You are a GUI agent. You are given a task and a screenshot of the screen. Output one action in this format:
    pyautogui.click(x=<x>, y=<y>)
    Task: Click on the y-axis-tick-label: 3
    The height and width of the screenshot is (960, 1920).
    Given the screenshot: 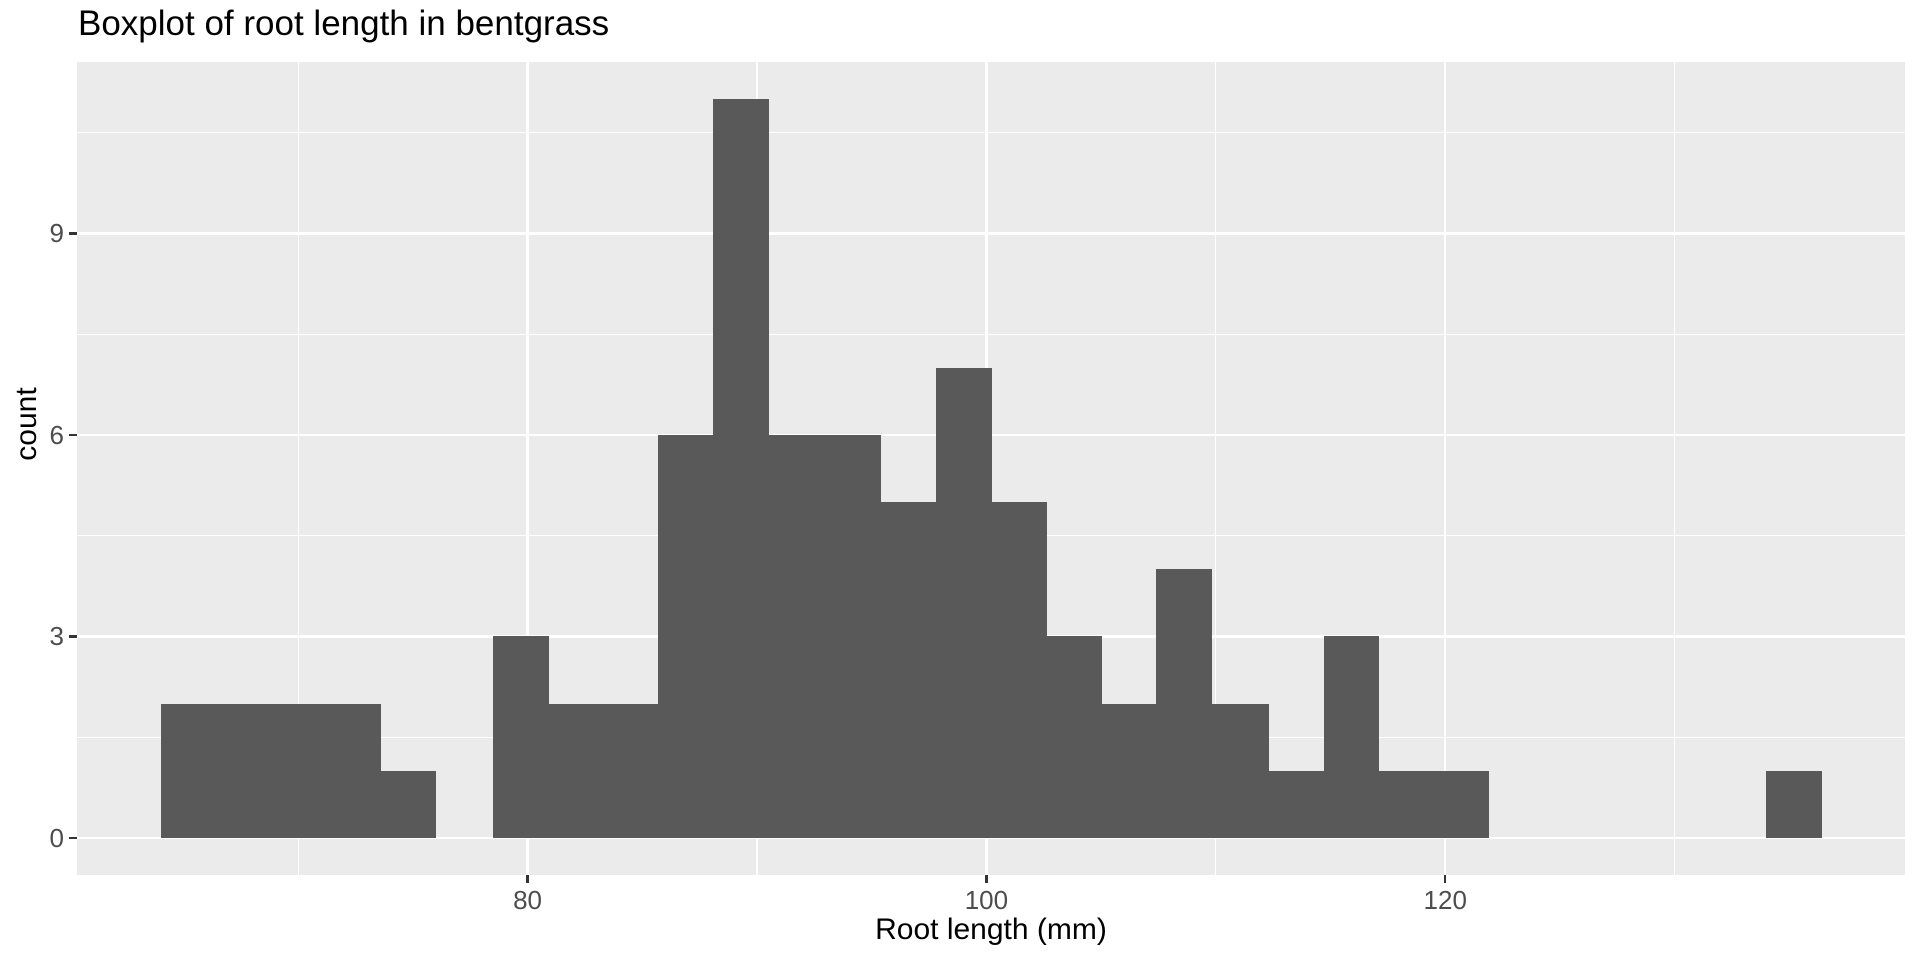 What is the action you would take?
    pyautogui.click(x=56, y=636)
    